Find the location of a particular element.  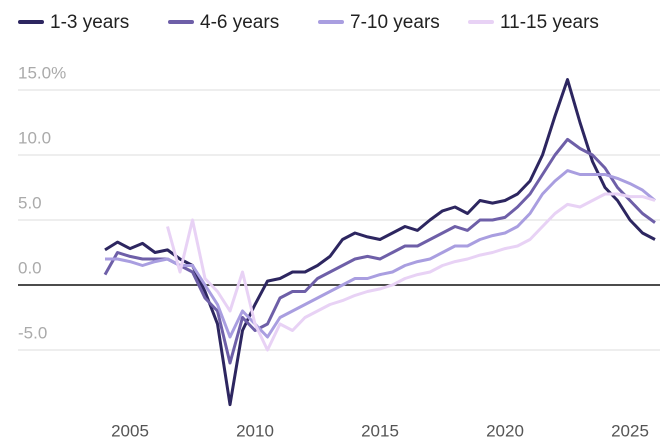

x-tick-label: 2010 is located at coordinates (255, 430).